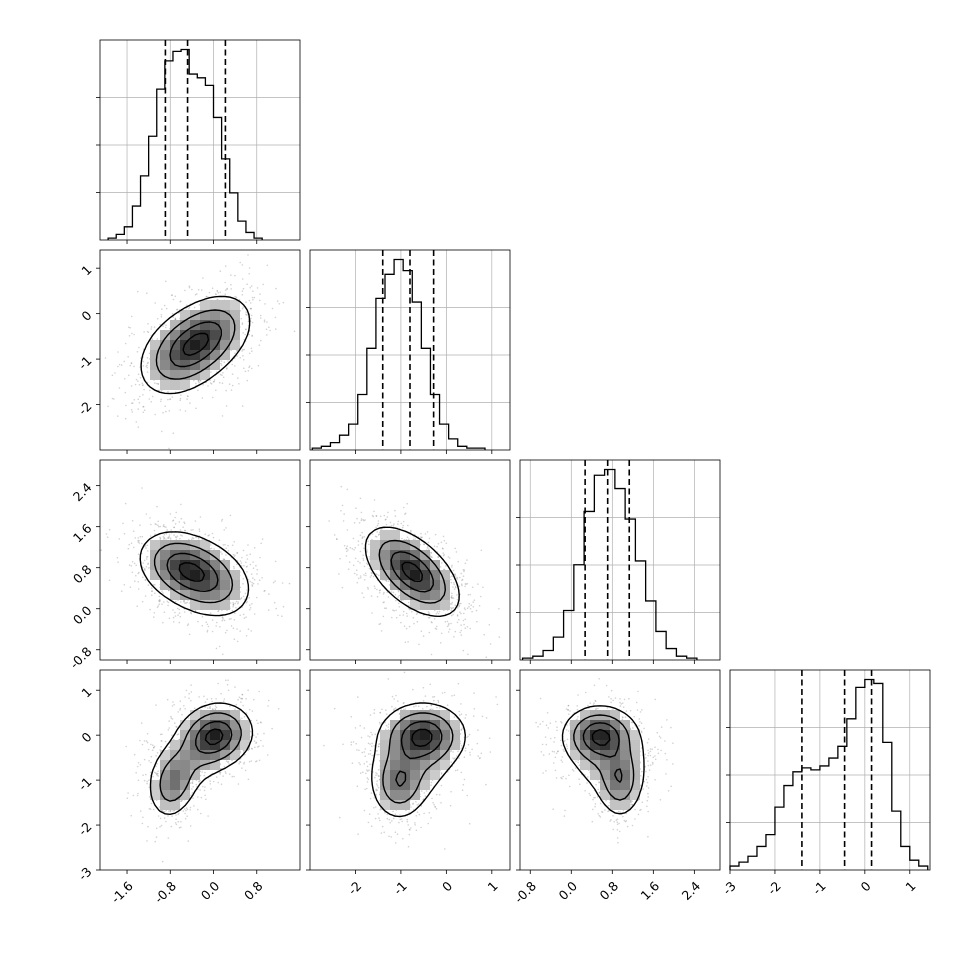 The height and width of the screenshot is (970, 970). I want to click on histogram-step-line, so click(398, 354).